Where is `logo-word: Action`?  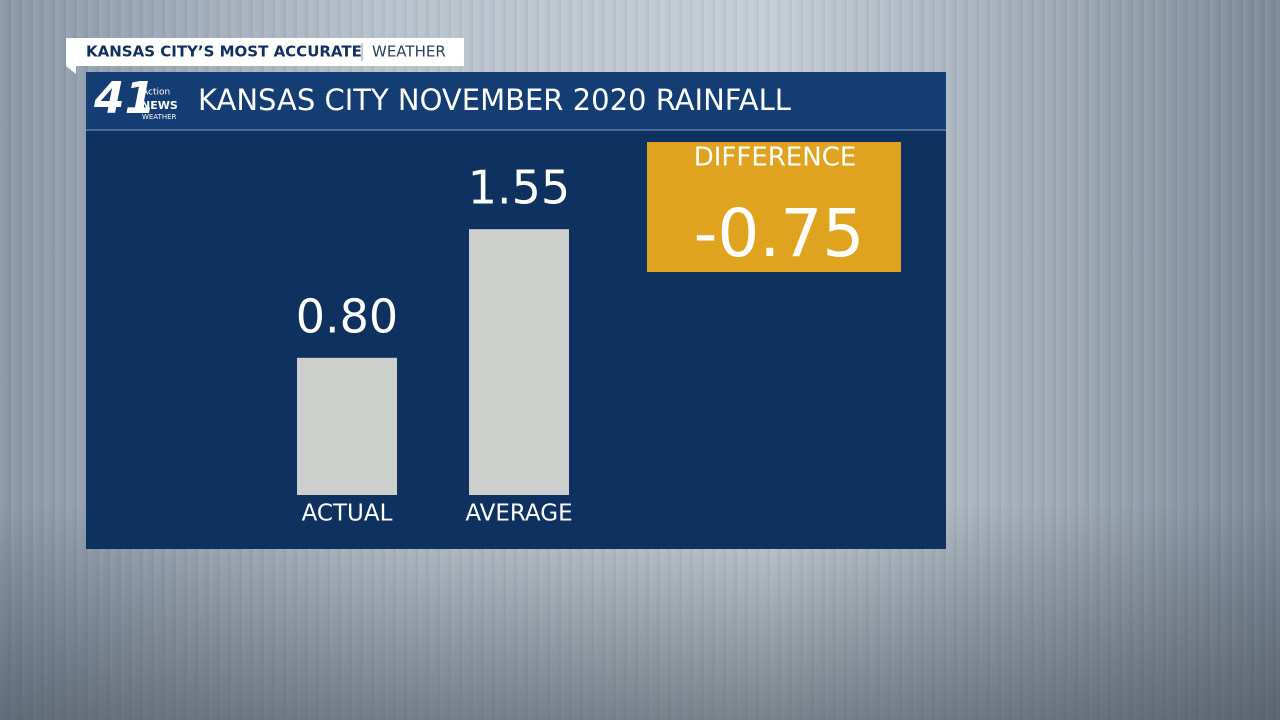
logo-word: Action is located at coordinates (156, 93).